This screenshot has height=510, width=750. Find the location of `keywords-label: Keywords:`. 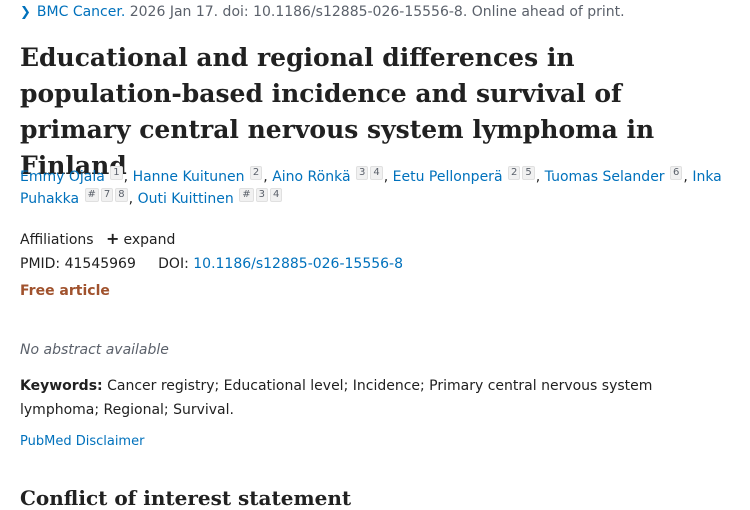

keywords-label: Keywords: is located at coordinates (61, 386).